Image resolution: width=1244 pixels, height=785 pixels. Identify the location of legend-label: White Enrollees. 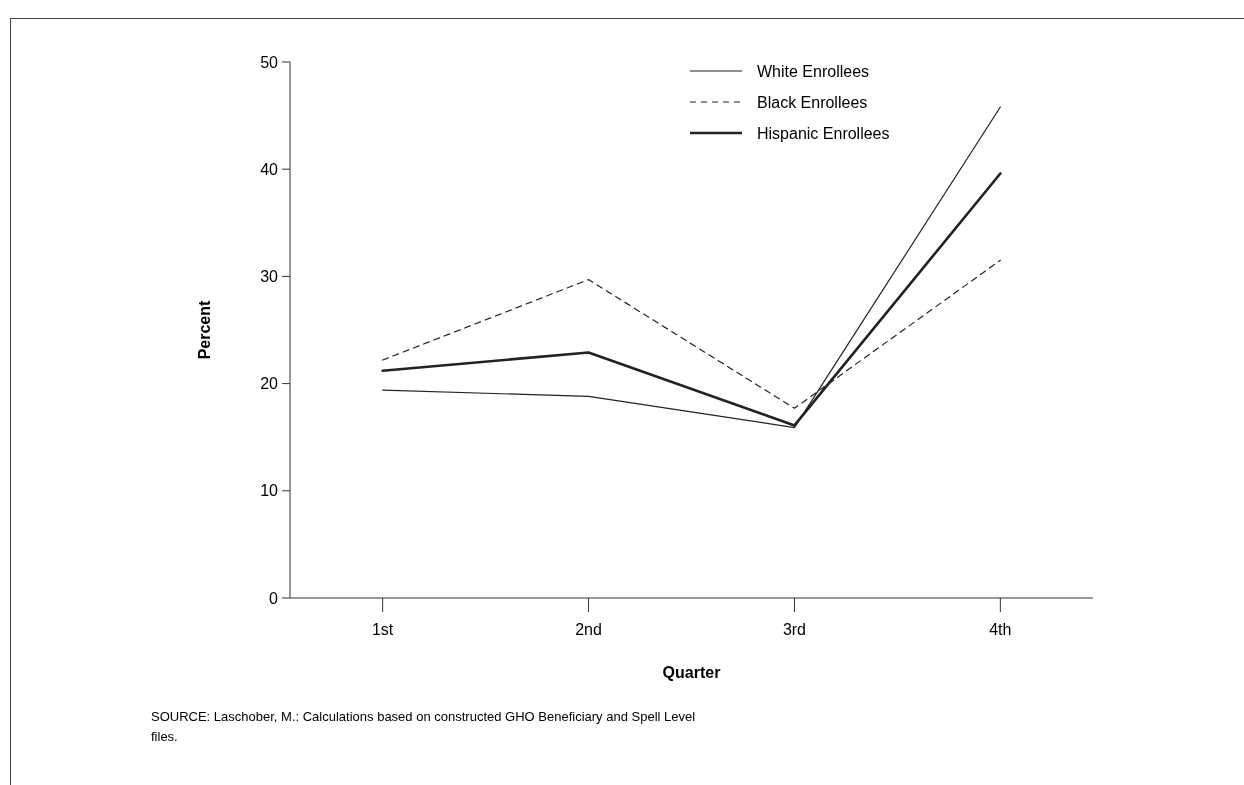
(813, 71).